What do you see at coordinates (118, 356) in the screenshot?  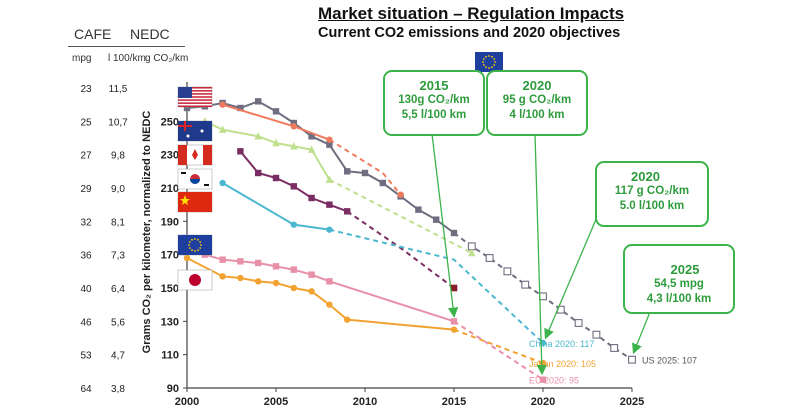 I see `conversion-l100km: 4,7` at bounding box center [118, 356].